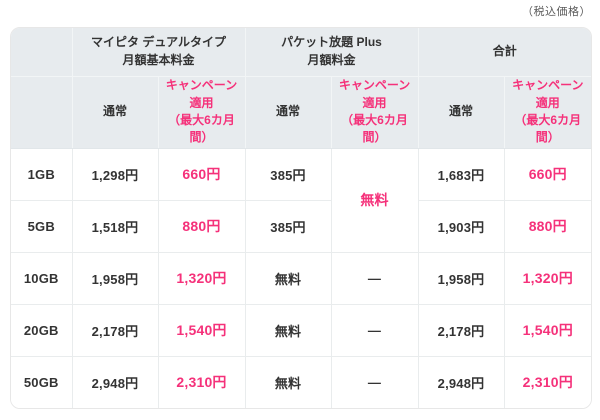 The width and height of the screenshot is (600, 420). Describe the element at coordinates (202, 330) in the screenshot. I see `mypita-campaign-cell: 1,540円` at that location.